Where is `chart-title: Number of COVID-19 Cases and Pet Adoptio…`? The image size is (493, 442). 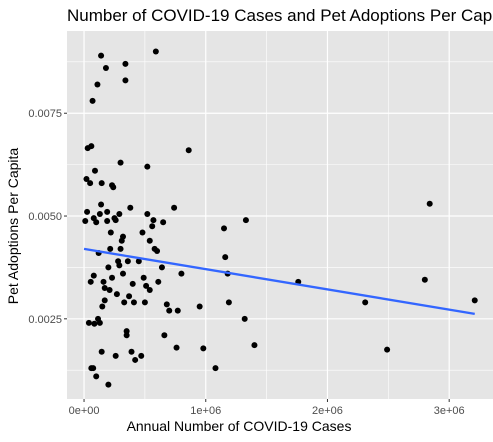
chart-title: Number of COVID-19 Cases and Pet Adoptio… is located at coordinates (280, 15).